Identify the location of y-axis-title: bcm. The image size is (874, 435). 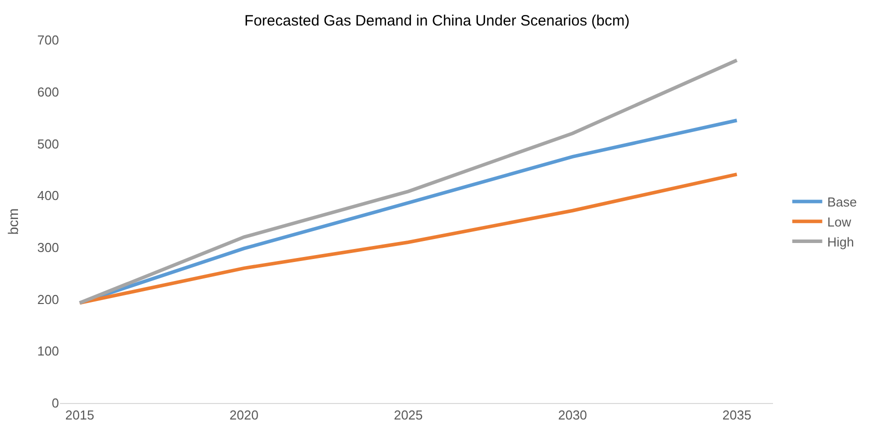
(12, 221).